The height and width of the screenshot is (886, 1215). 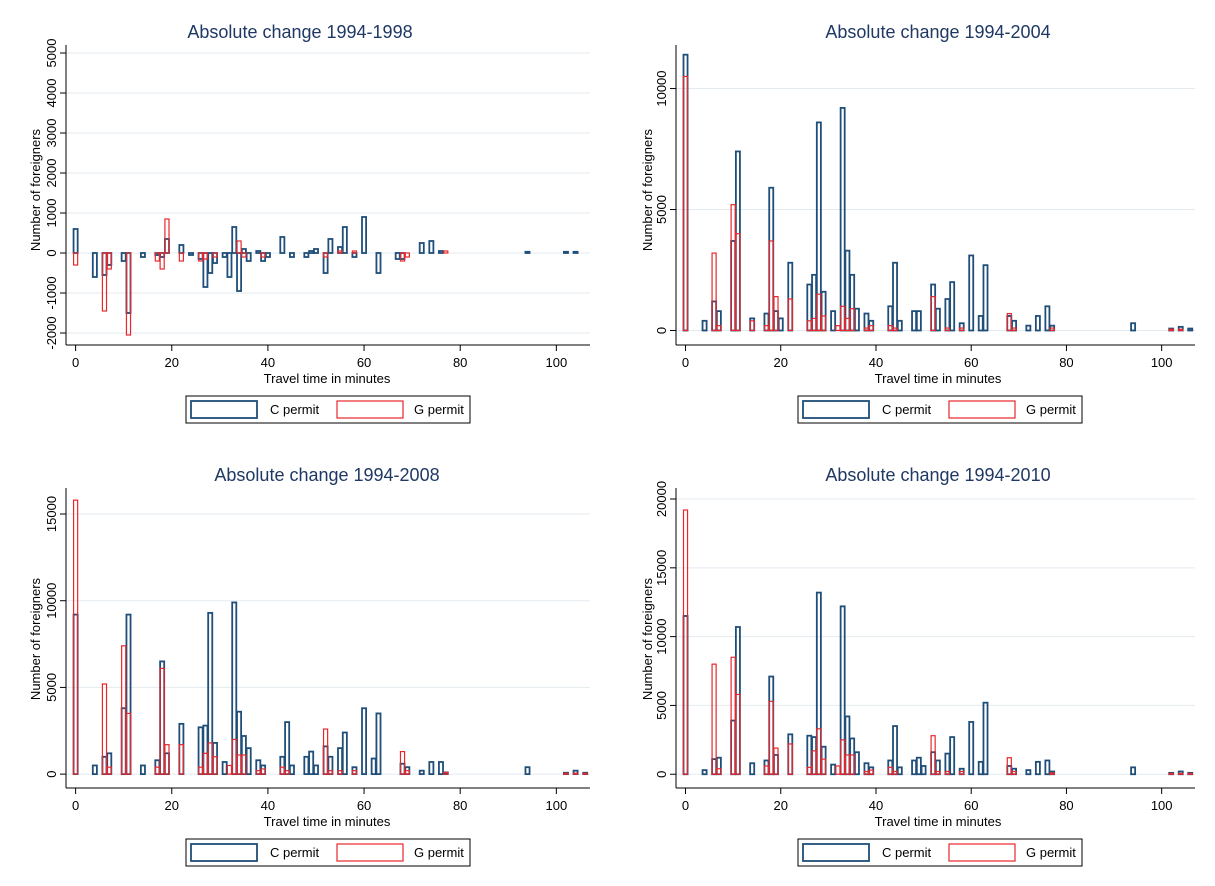 What do you see at coordinates (172, 362) in the screenshot?
I see `x-tick-label: 20` at bounding box center [172, 362].